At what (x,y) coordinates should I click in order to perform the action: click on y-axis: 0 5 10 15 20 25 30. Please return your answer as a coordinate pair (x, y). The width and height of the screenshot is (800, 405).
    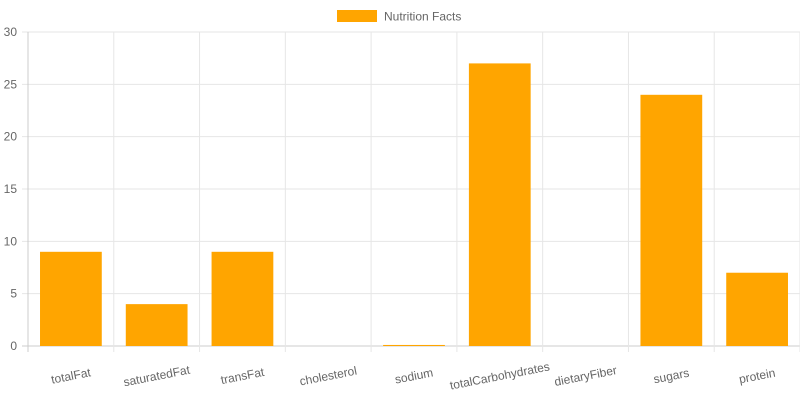
    Looking at the image, I should click on (11, 189).